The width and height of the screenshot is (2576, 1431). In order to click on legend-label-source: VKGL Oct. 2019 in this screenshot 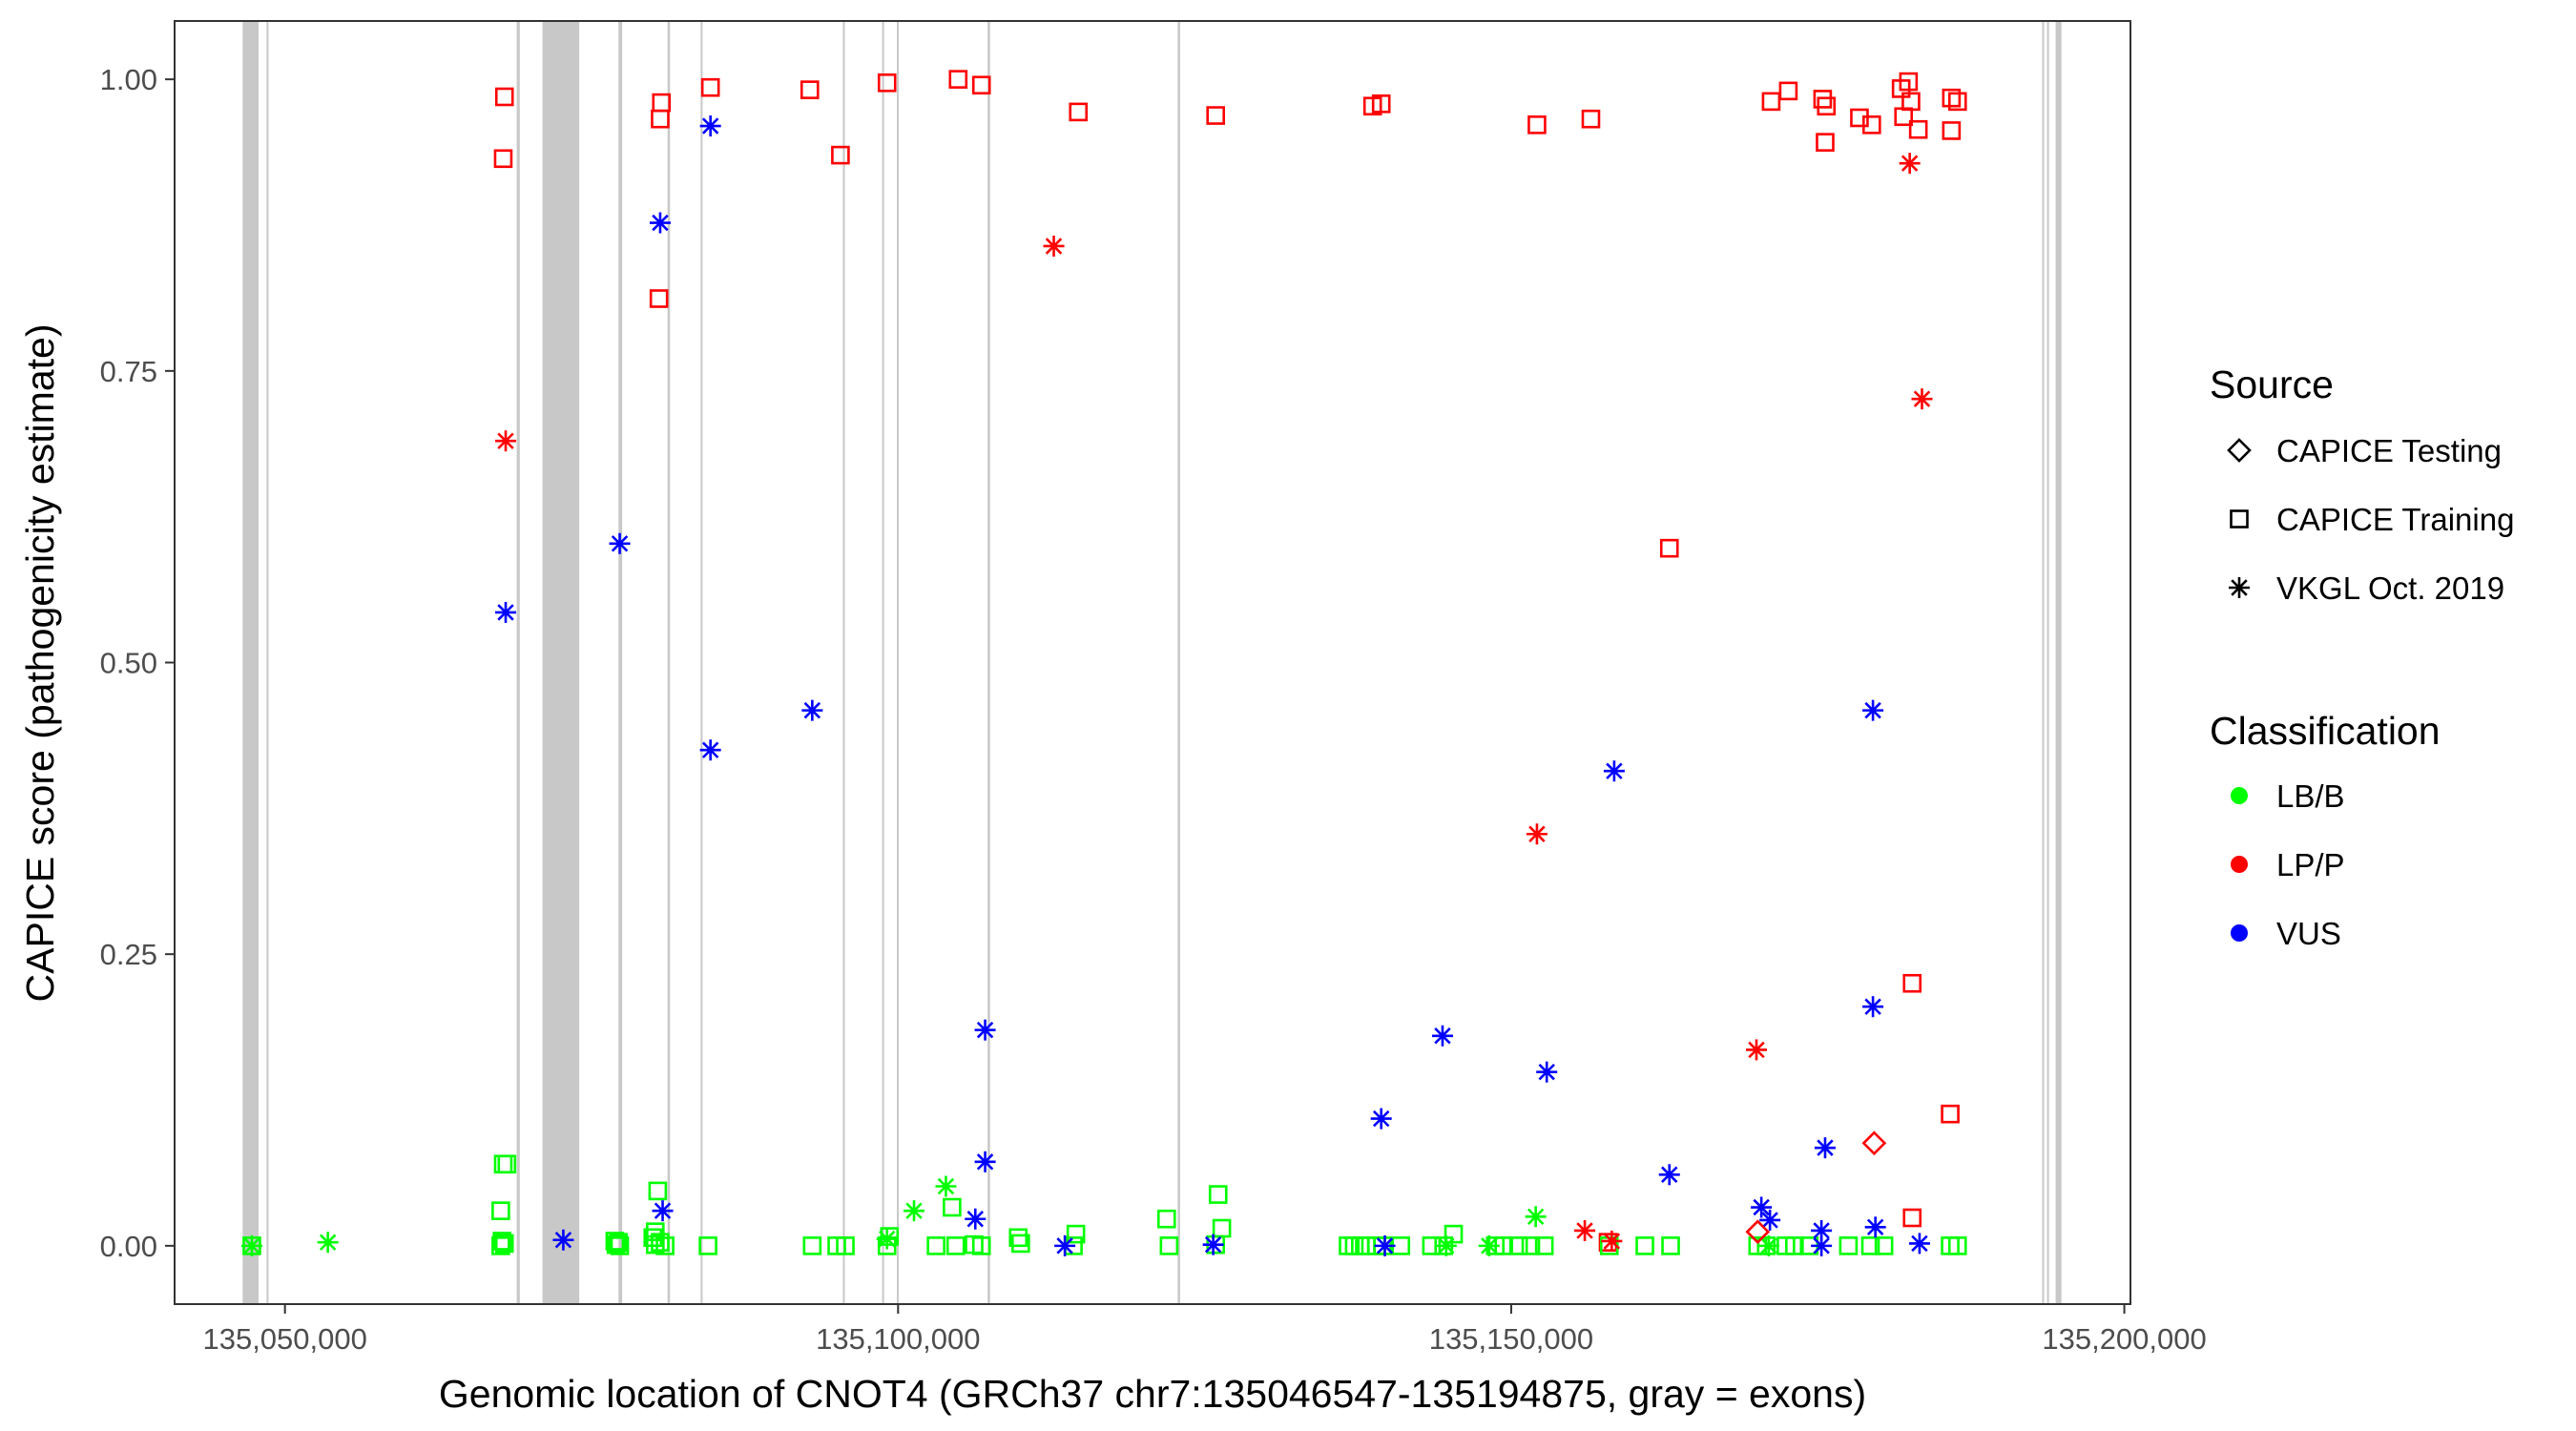, I will do `click(2390, 588)`.